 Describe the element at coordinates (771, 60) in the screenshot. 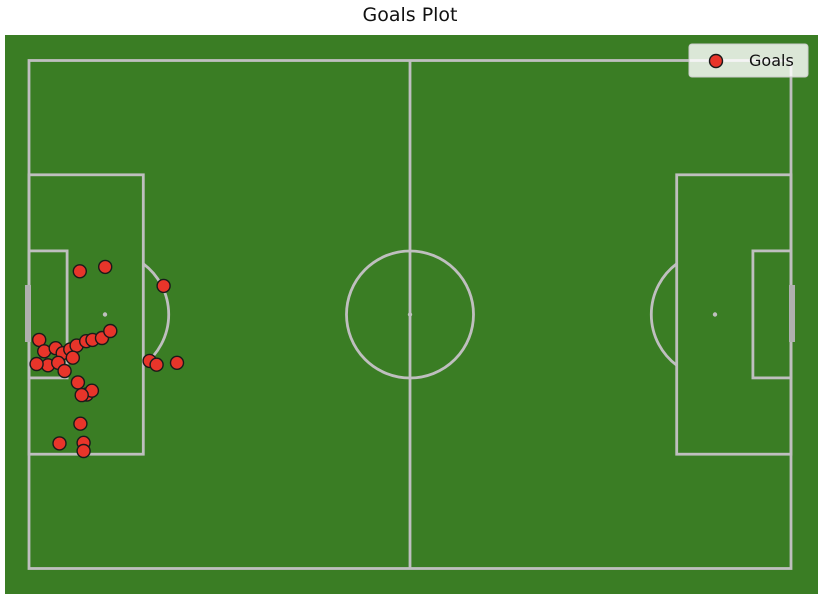

I see `legend-label-goals: Goals` at that location.